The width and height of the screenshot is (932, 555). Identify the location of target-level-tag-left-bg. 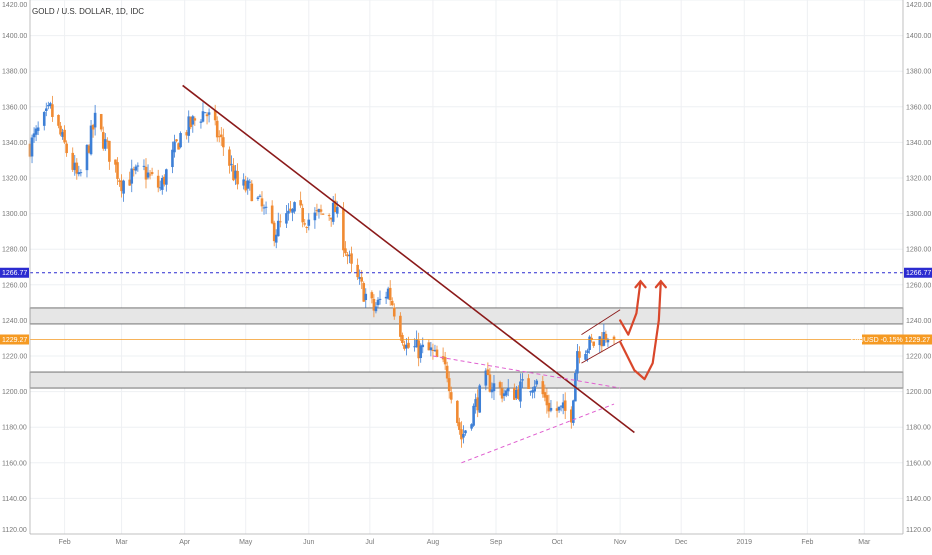
(14, 272).